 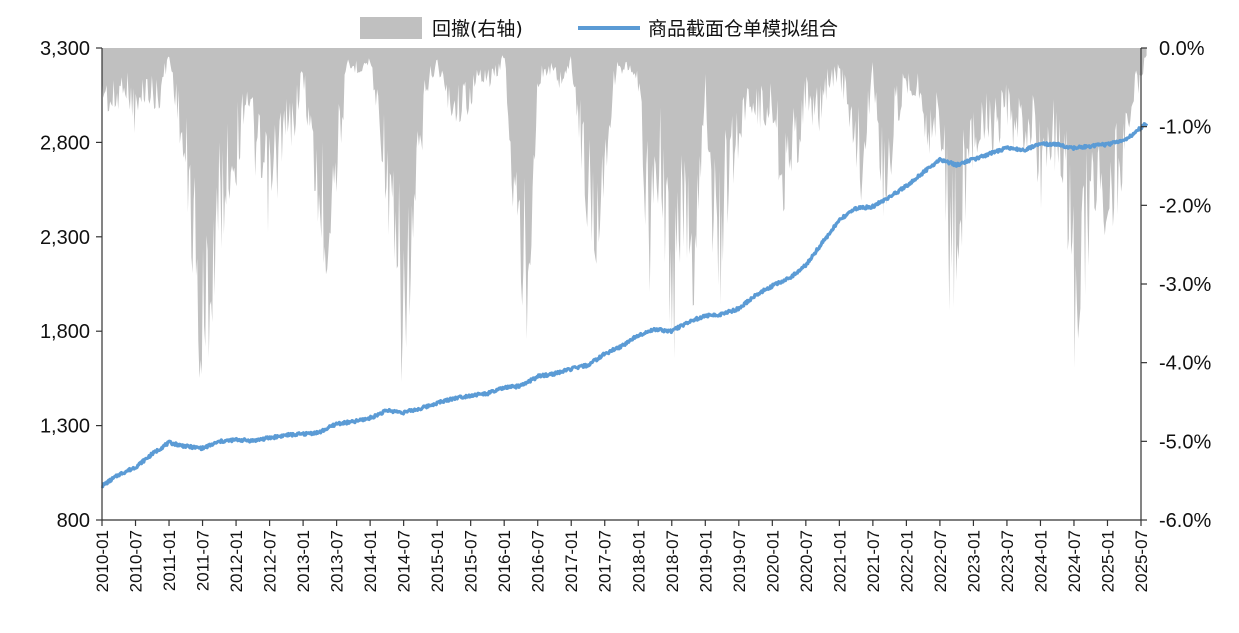 I want to click on right-tick-label: -3.0%, so click(x=1185, y=285).